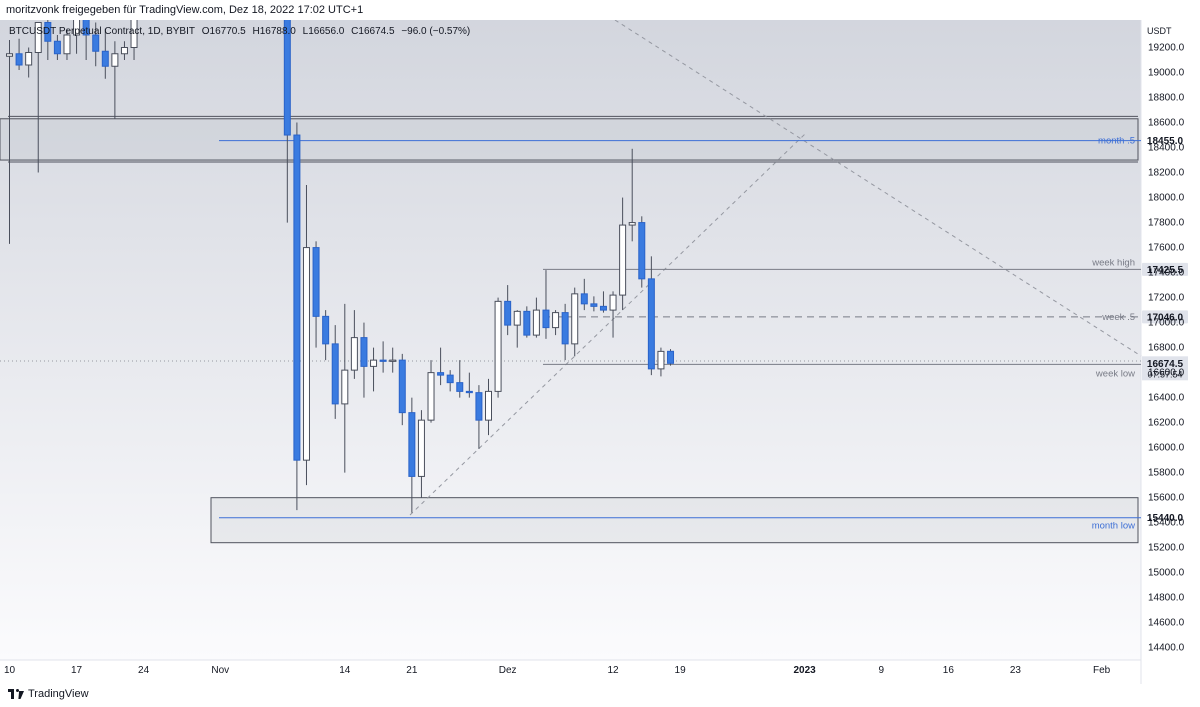  Describe the element at coordinates (1166, 473) in the screenshot. I see `price-tick-label: 15800.0` at that location.